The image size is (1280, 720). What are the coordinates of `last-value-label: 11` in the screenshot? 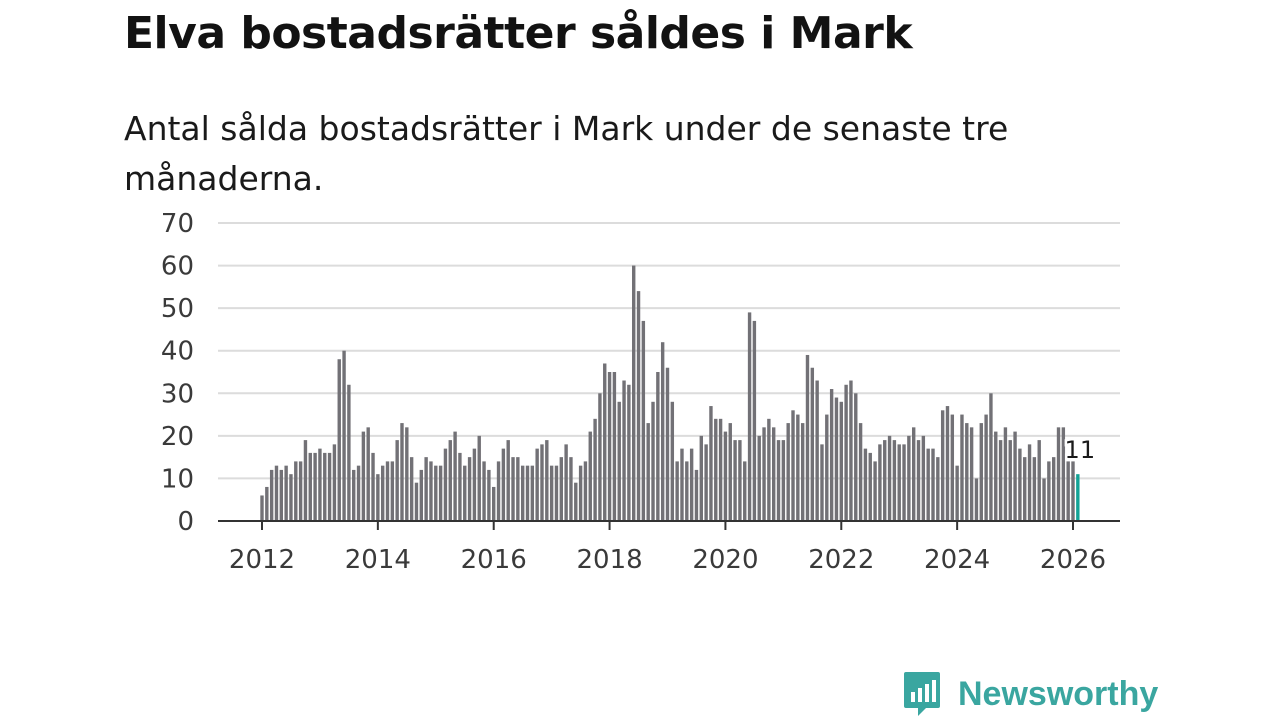 It's located at (1080, 450).